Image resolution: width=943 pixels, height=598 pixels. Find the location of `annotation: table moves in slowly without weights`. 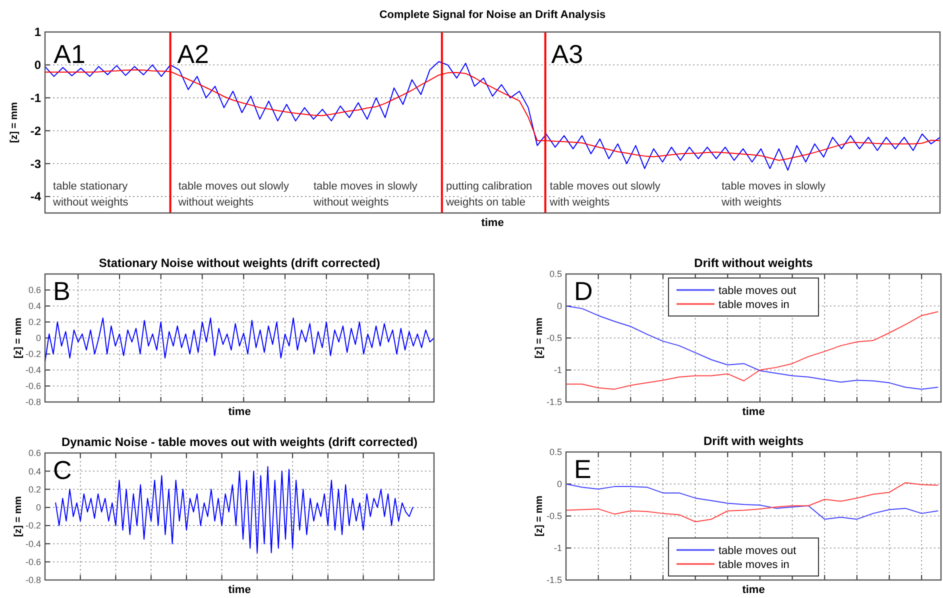

annotation: table moves in slowly without weights is located at coordinates (365, 194).